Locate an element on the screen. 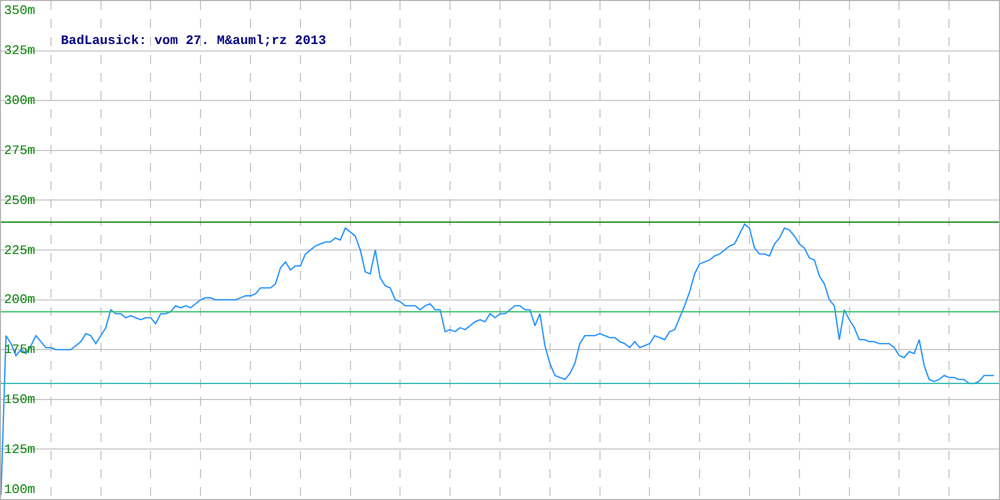 The height and width of the screenshot is (500, 1000). y-tick-label: 325m is located at coordinates (20, 50).